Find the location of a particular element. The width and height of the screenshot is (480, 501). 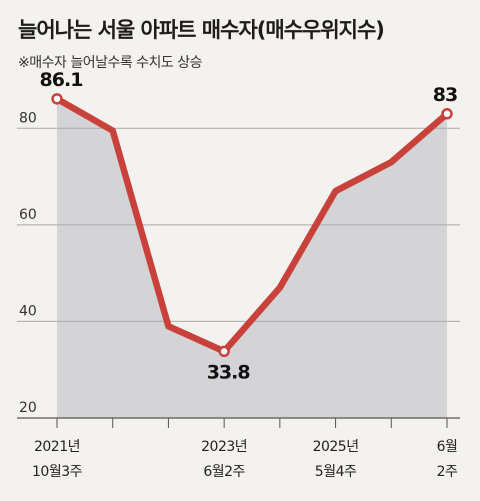

y-tick-label: 40 is located at coordinates (28, 311).